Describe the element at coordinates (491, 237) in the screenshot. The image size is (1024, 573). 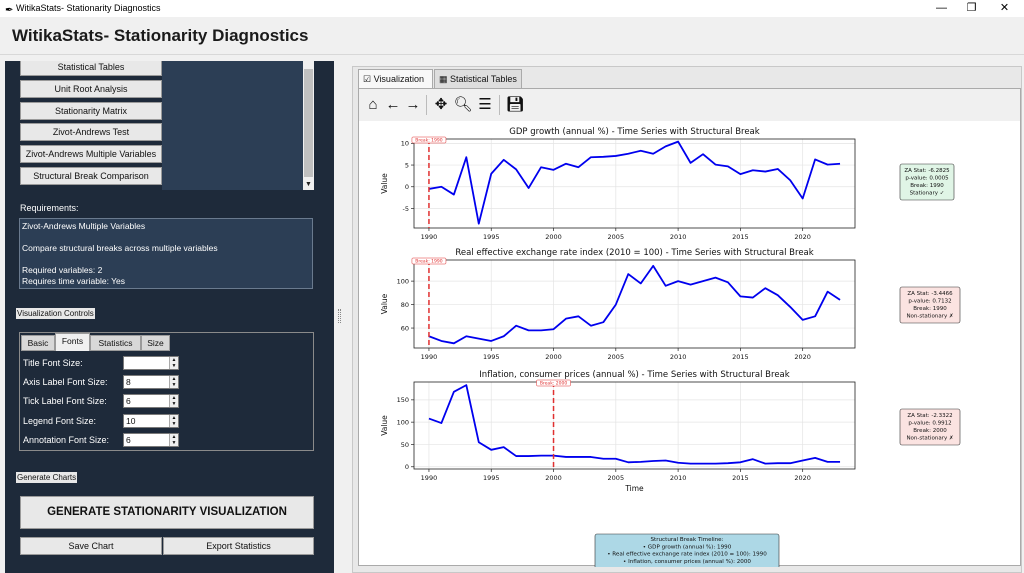
I see `x-tick-label: 1995` at that location.